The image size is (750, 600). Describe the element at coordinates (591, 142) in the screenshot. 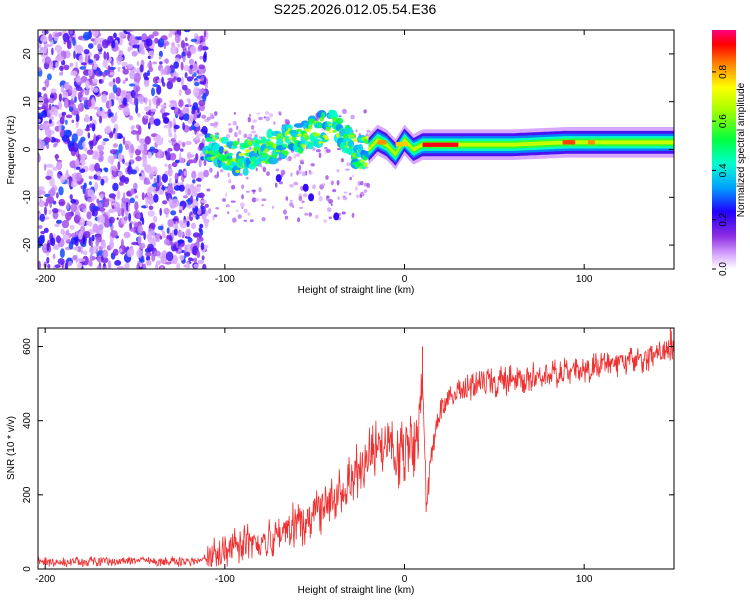

I see `hot-spot` at that location.